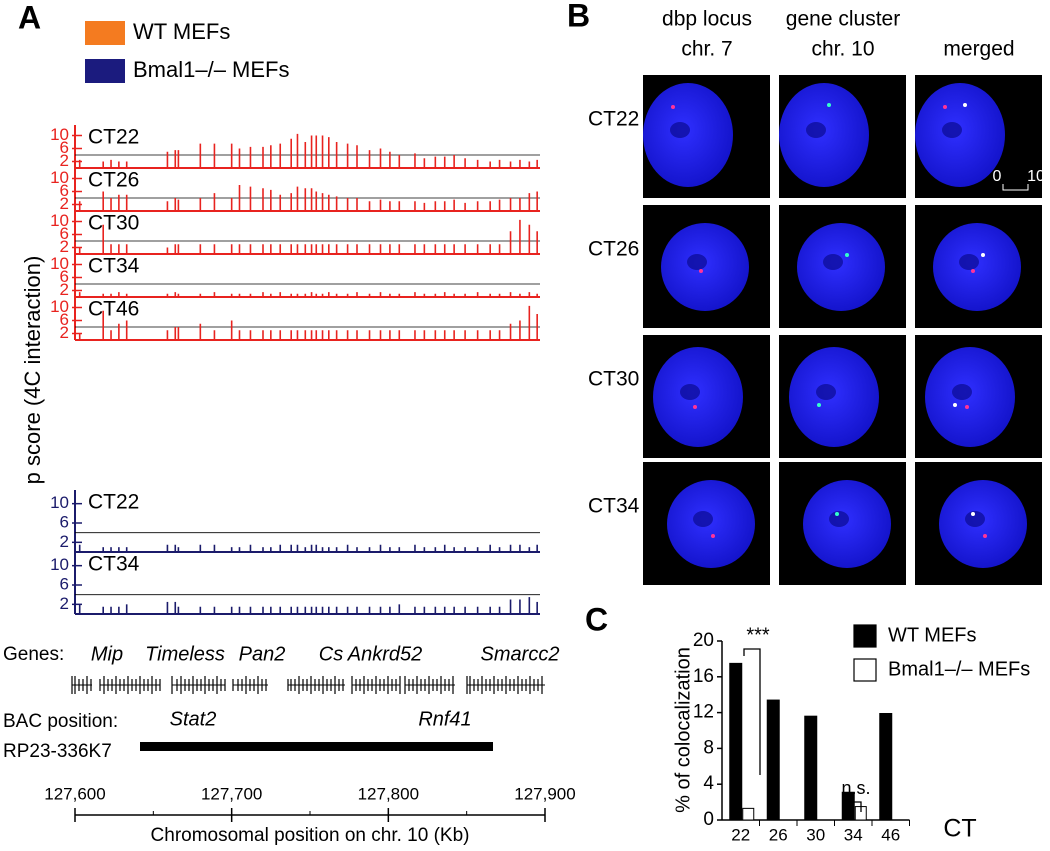  What do you see at coordinates (758, 635) in the screenshot?
I see `annotation: ***` at bounding box center [758, 635].